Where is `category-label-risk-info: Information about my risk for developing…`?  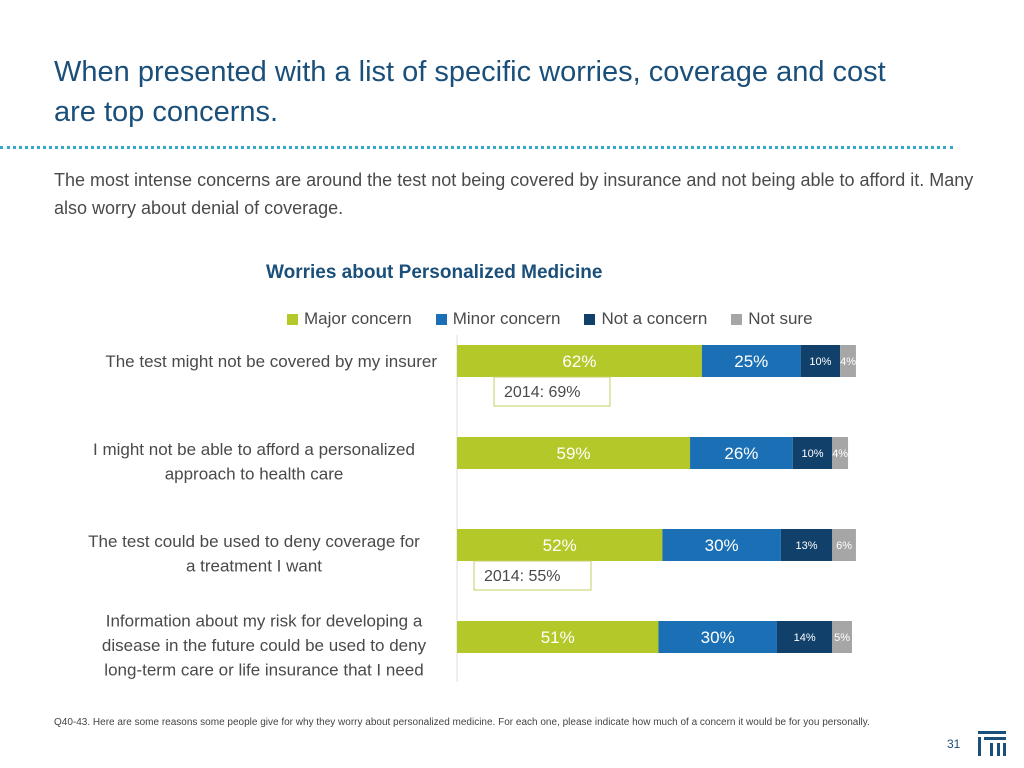 category-label-risk-info: Information about my risk for developing… is located at coordinates (264, 646).